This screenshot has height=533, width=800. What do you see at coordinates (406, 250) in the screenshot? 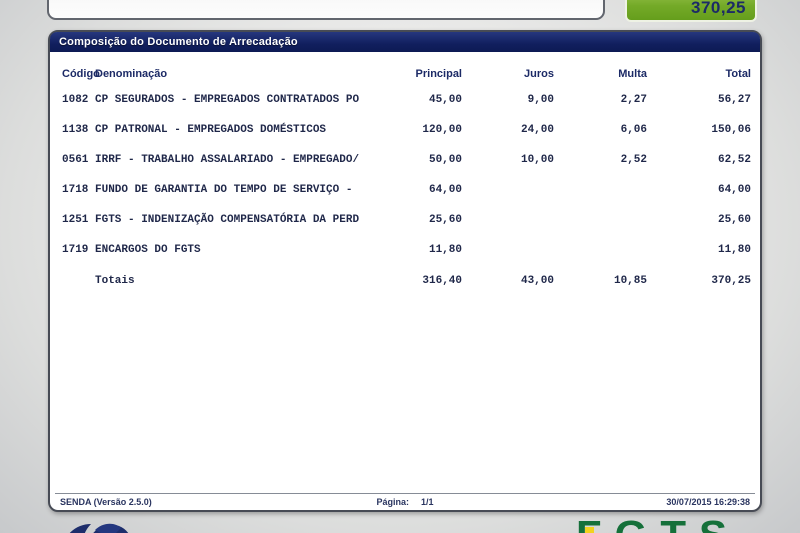
I see `table-row: 1719 ENCARGOS DO FGTS 11,80 11,80` at bounding box center [406, 250].